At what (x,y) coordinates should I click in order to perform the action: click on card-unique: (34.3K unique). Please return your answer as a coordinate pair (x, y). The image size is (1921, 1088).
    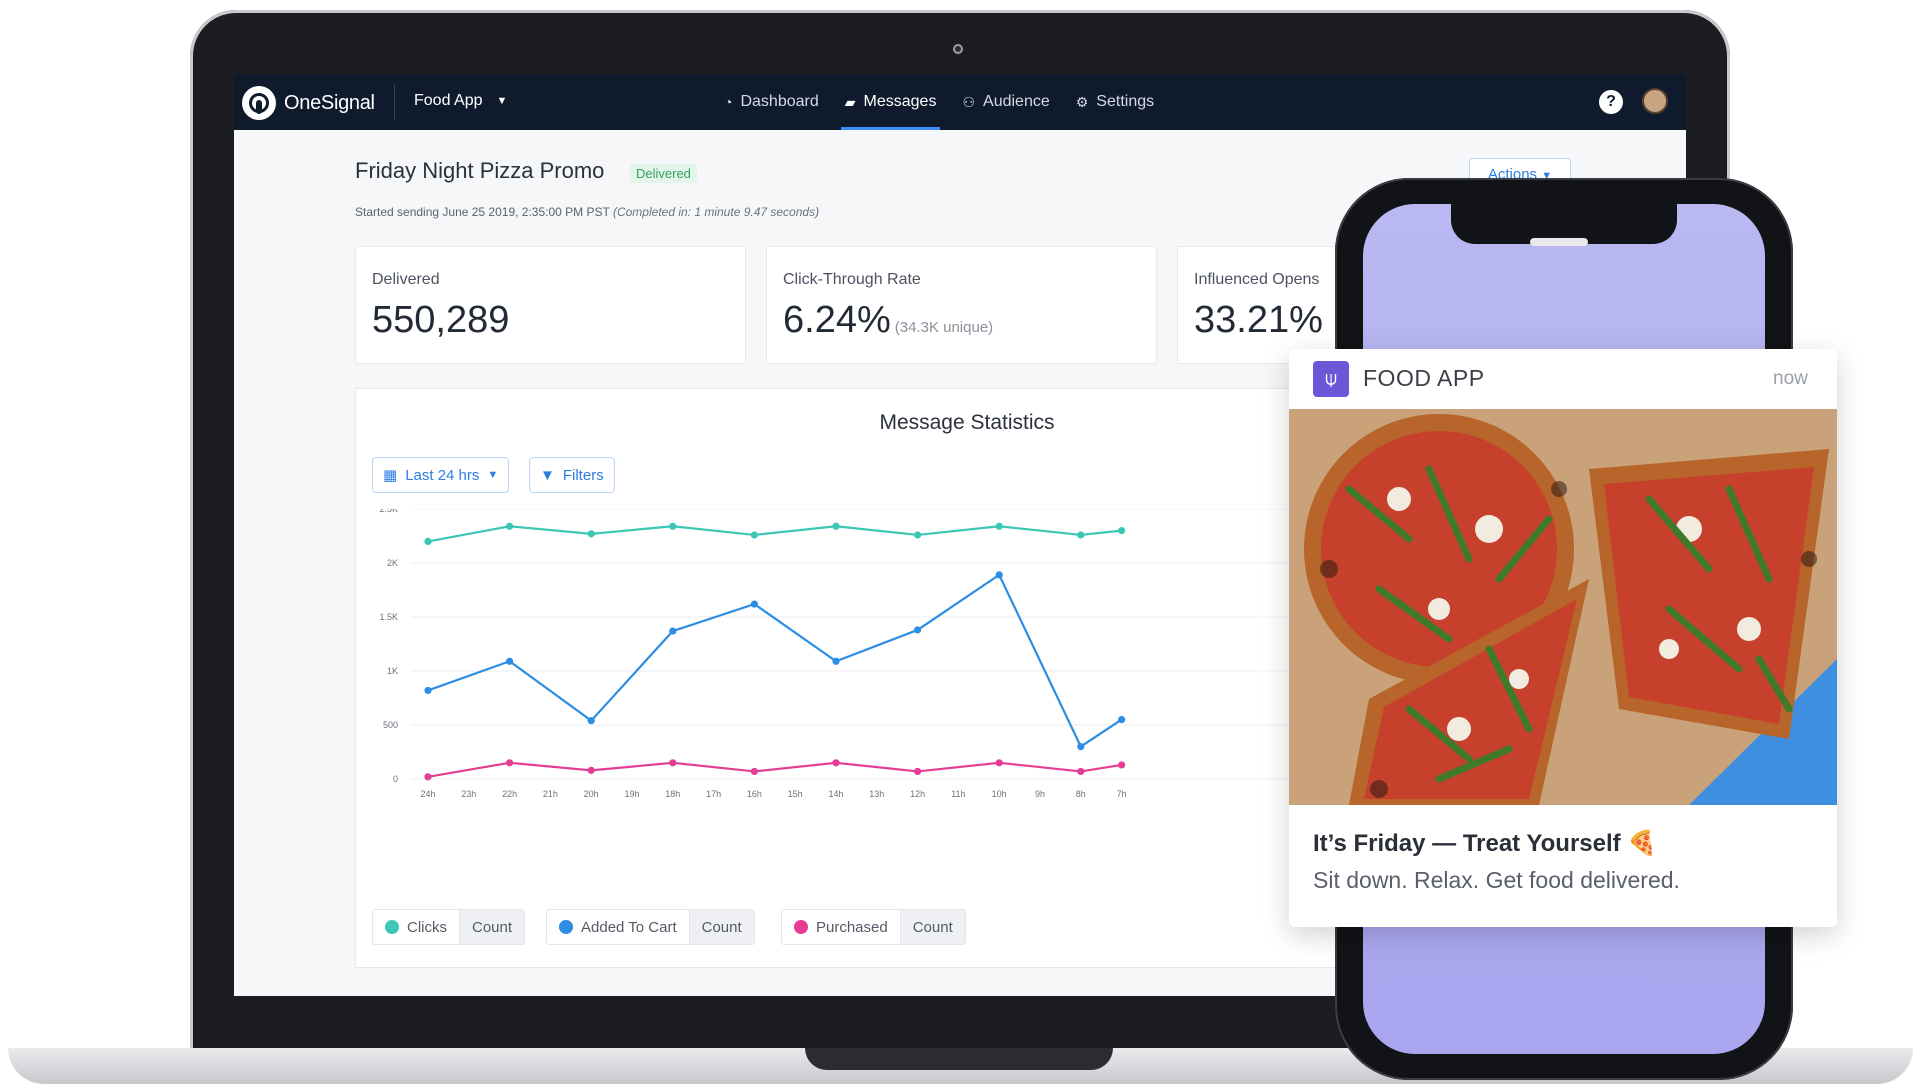
    Looking at the image, I should click on (944, 327).